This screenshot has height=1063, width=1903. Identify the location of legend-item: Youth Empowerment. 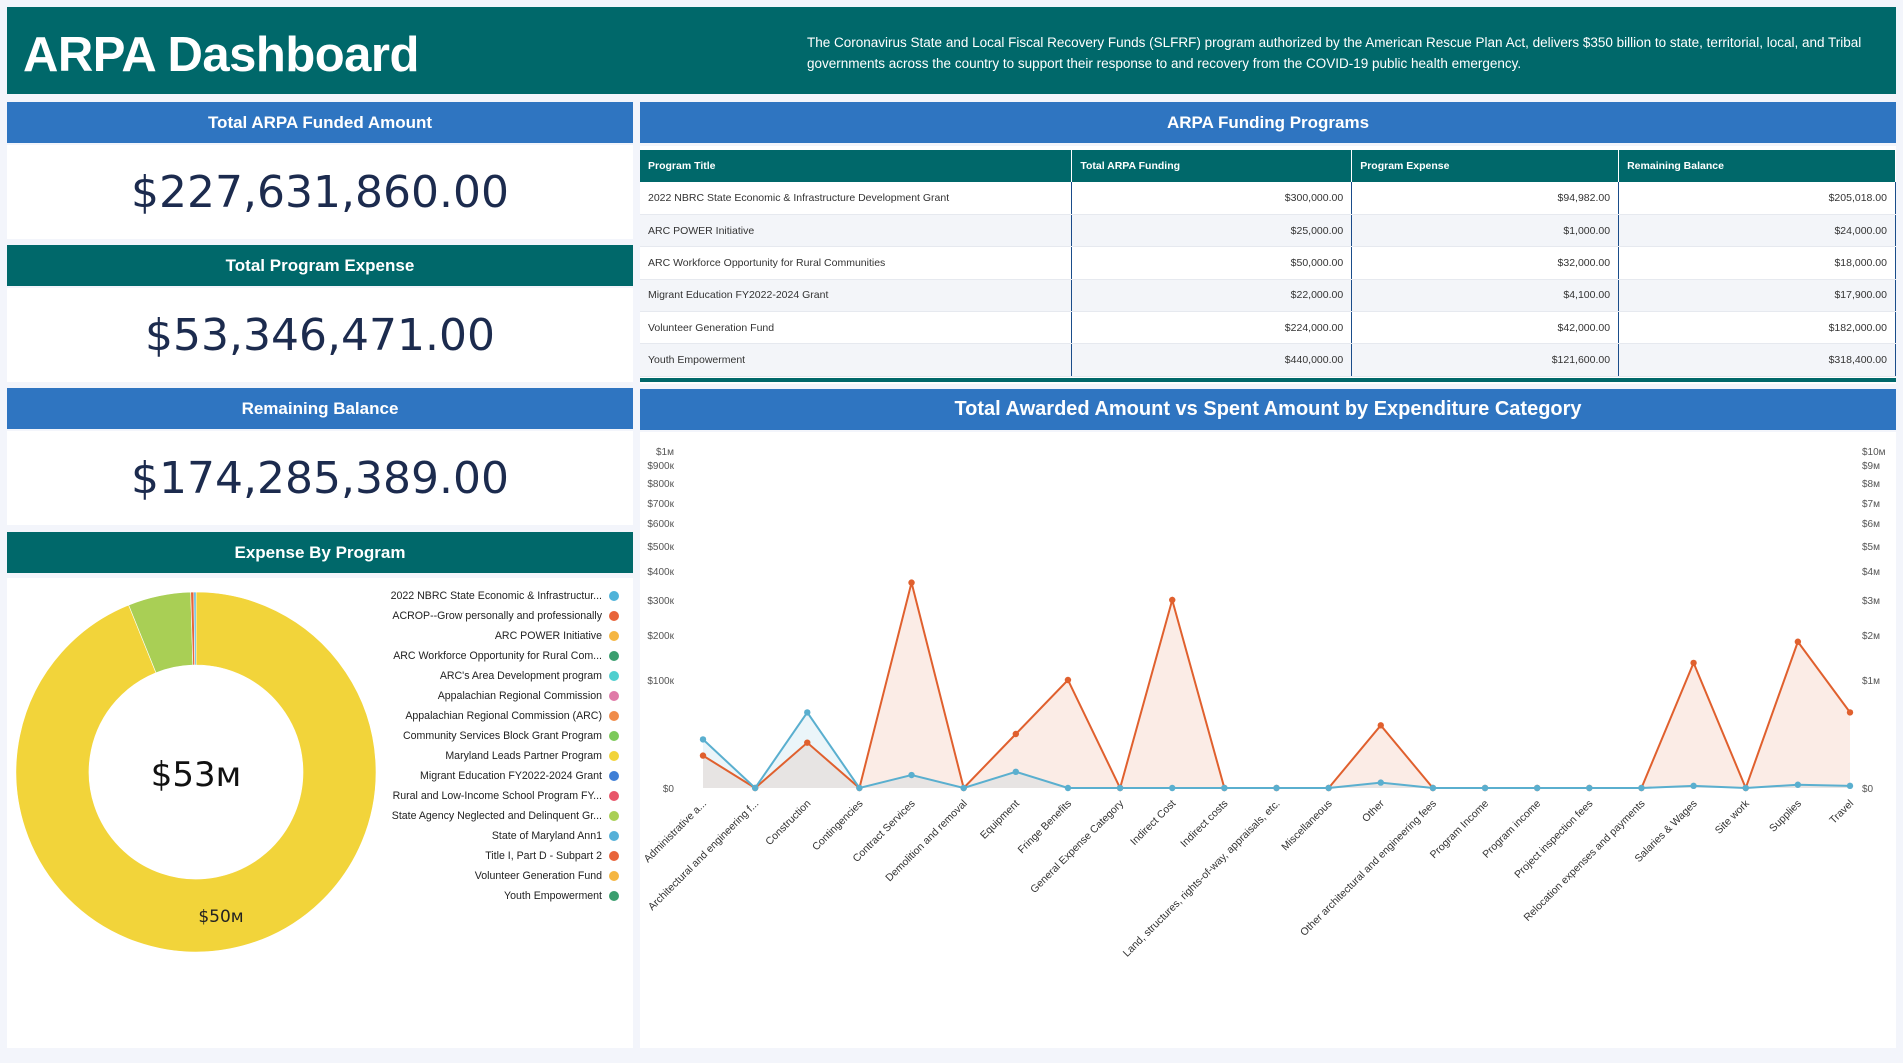
(467, 896).